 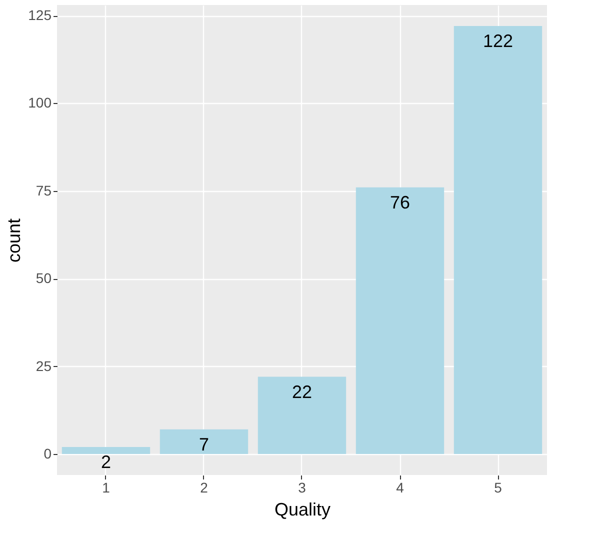 What do you see at coordinates (40, 102) in the screenshot?
I see `y-tick-label: 100` at bounding box center [40, 102].